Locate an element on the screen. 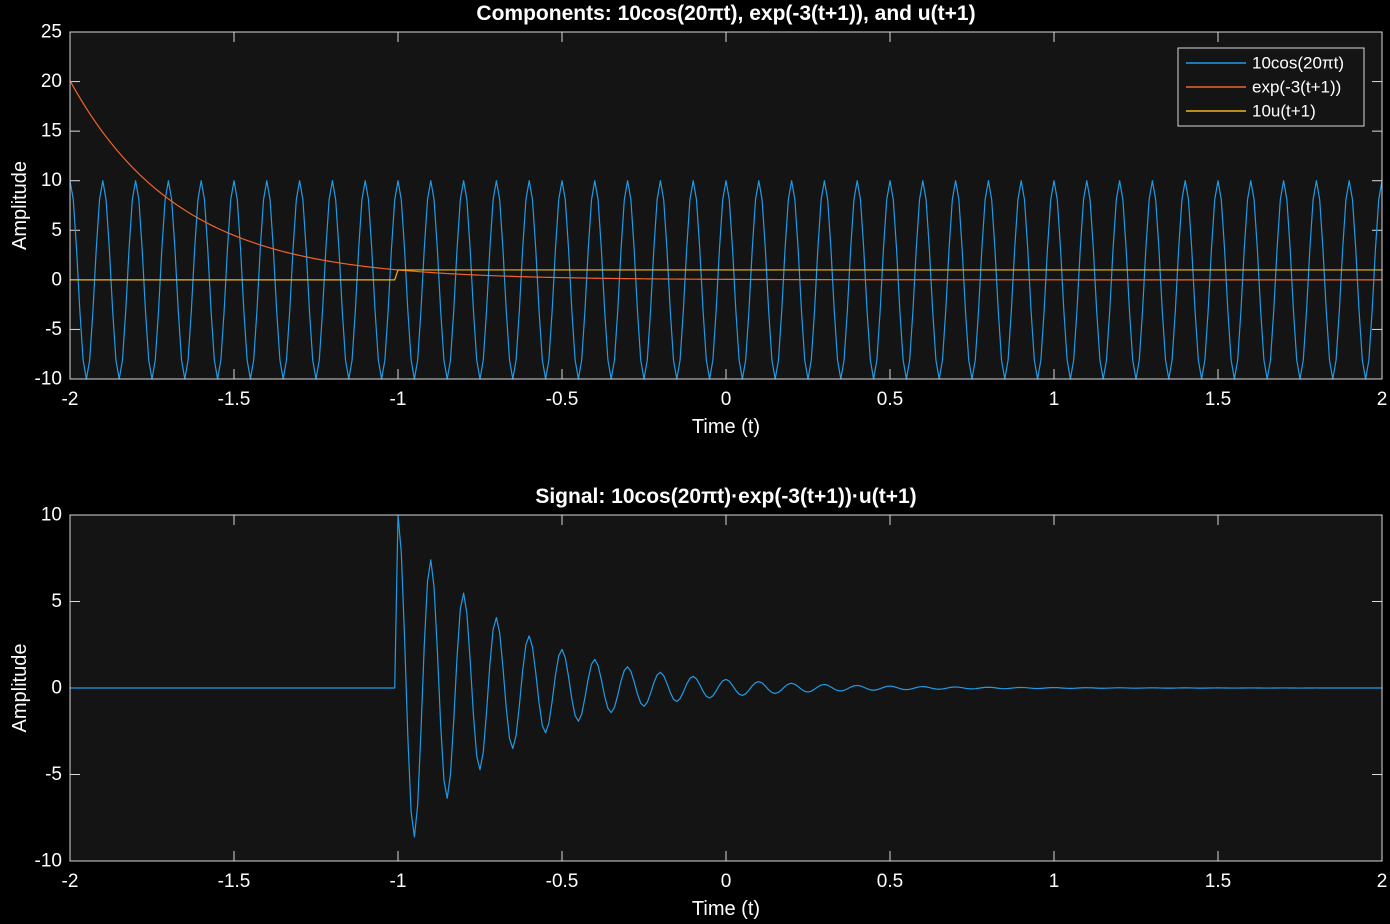  y-tick-label: 25 is located at coordinates (51, 32).